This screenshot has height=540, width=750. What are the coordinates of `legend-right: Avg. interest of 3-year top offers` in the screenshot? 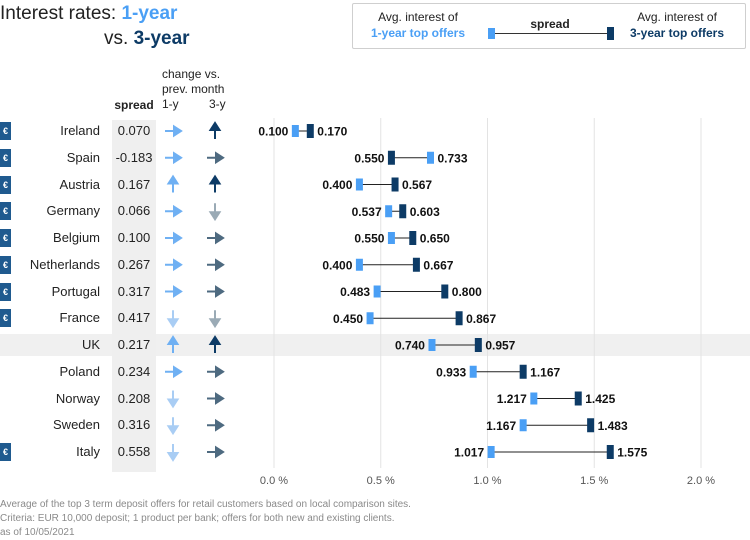 It's located at (677, 25).